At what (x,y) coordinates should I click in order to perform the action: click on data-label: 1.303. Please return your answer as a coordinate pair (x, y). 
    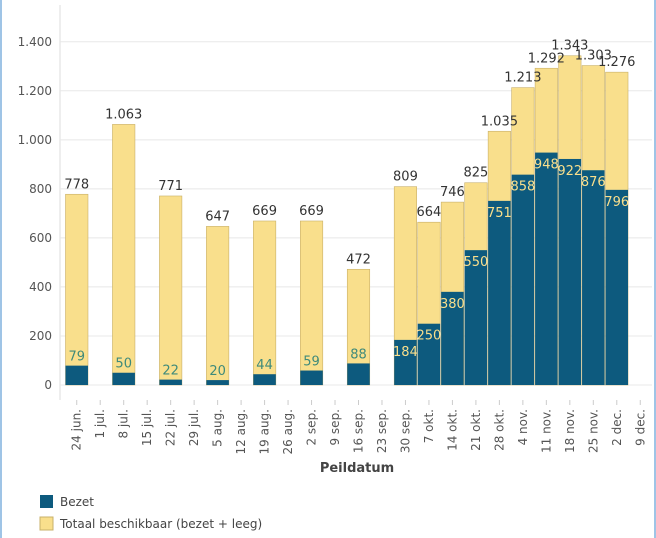
    Looking at the image, I should click on (593, 56).